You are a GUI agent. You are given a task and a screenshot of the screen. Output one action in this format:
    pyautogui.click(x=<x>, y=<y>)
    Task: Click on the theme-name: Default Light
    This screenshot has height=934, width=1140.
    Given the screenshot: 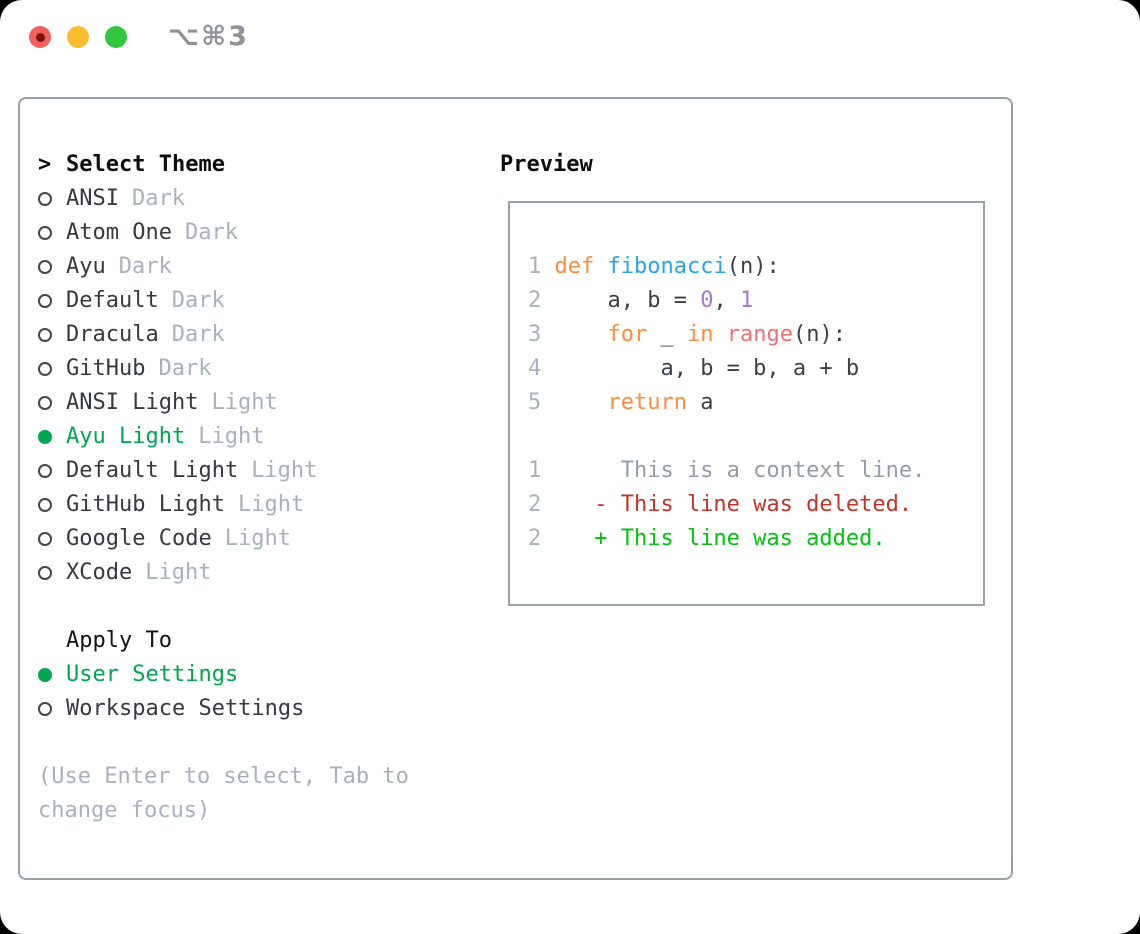 What is the action you would take?
    pyautogui.click(x=152, y=470)
    